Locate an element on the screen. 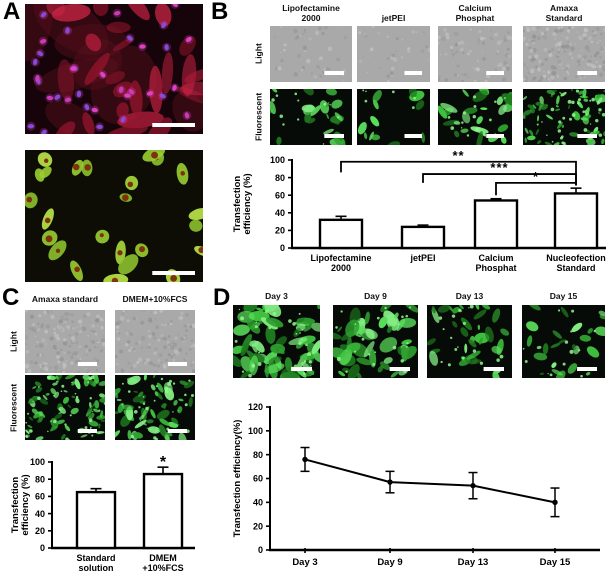 This screenshot has height=585, width=613. category-label: Standard solution is located at coordinates (95, 563).